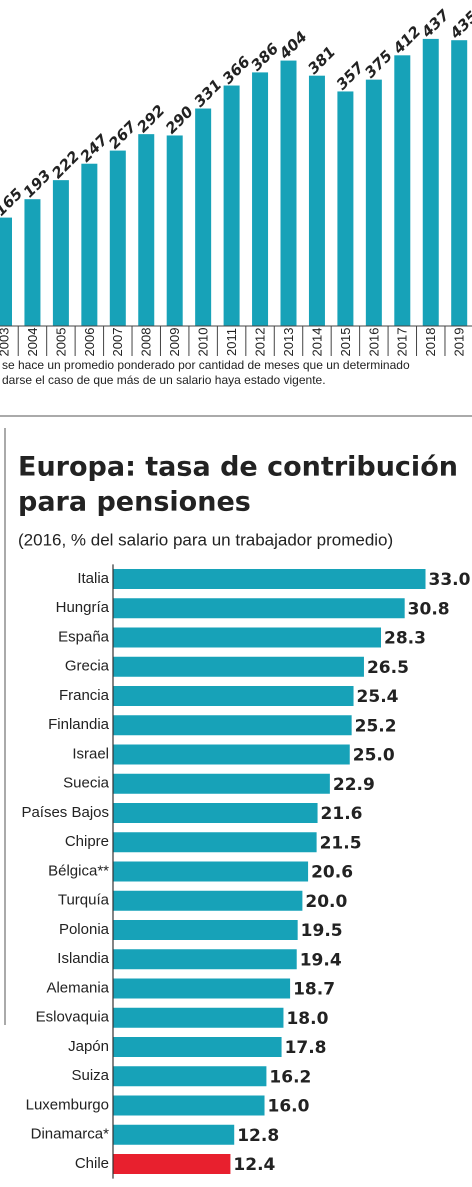 This screenshot has width=472, height=1187. What do you see at coordinates (67, 1104) in the screenshot?
I see `category-label: Luxemburgo` at bounding box center [67, 1104].